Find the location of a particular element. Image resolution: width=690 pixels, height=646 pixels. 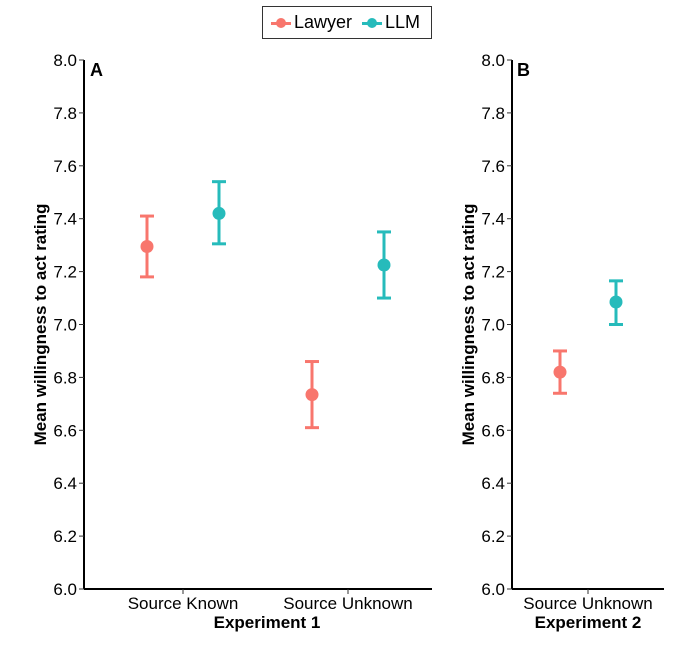

x-axis-title: Experiment 2 is located at coordinates (588, 622).